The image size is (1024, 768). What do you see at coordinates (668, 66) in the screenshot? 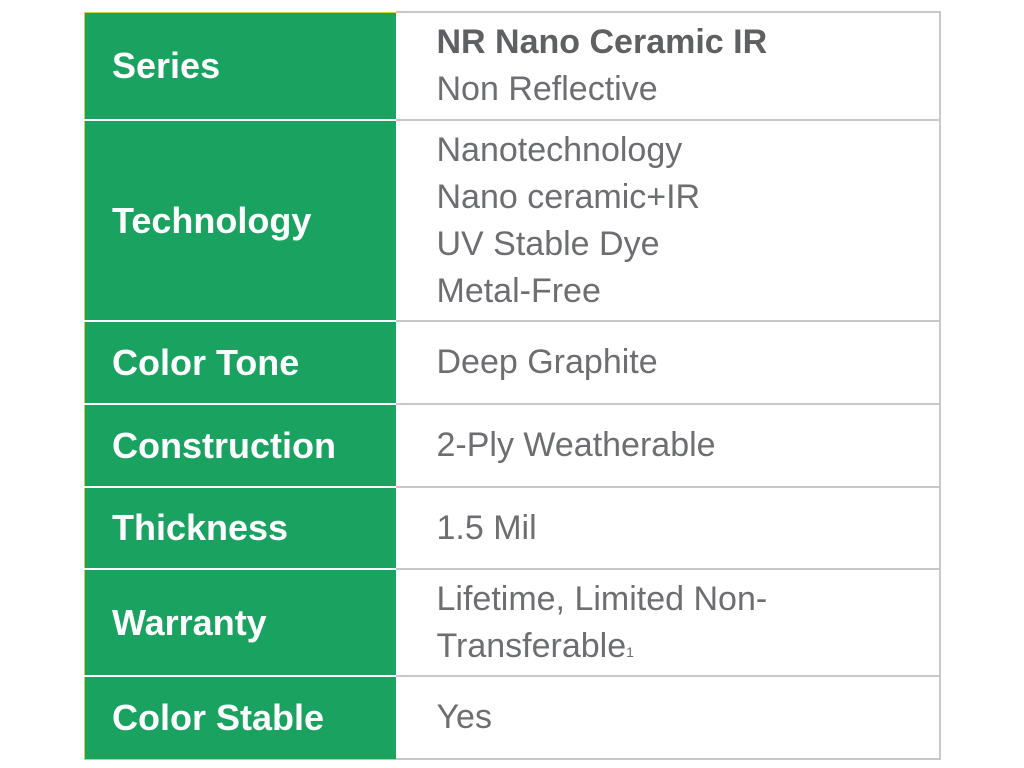
I see `row-value: NR Nano Ceramic IR Non Reflective` at bounding box center [668, 66].